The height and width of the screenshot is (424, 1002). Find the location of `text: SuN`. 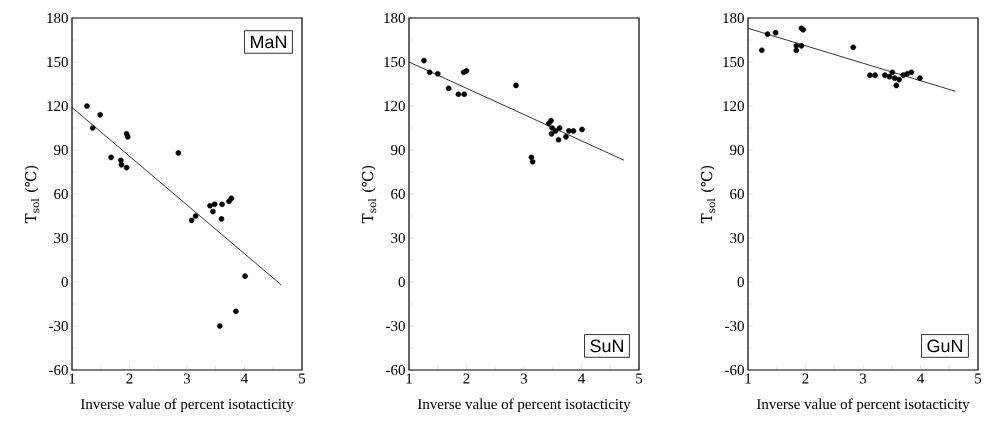

text: SuN is located at coordinates (606, 346).